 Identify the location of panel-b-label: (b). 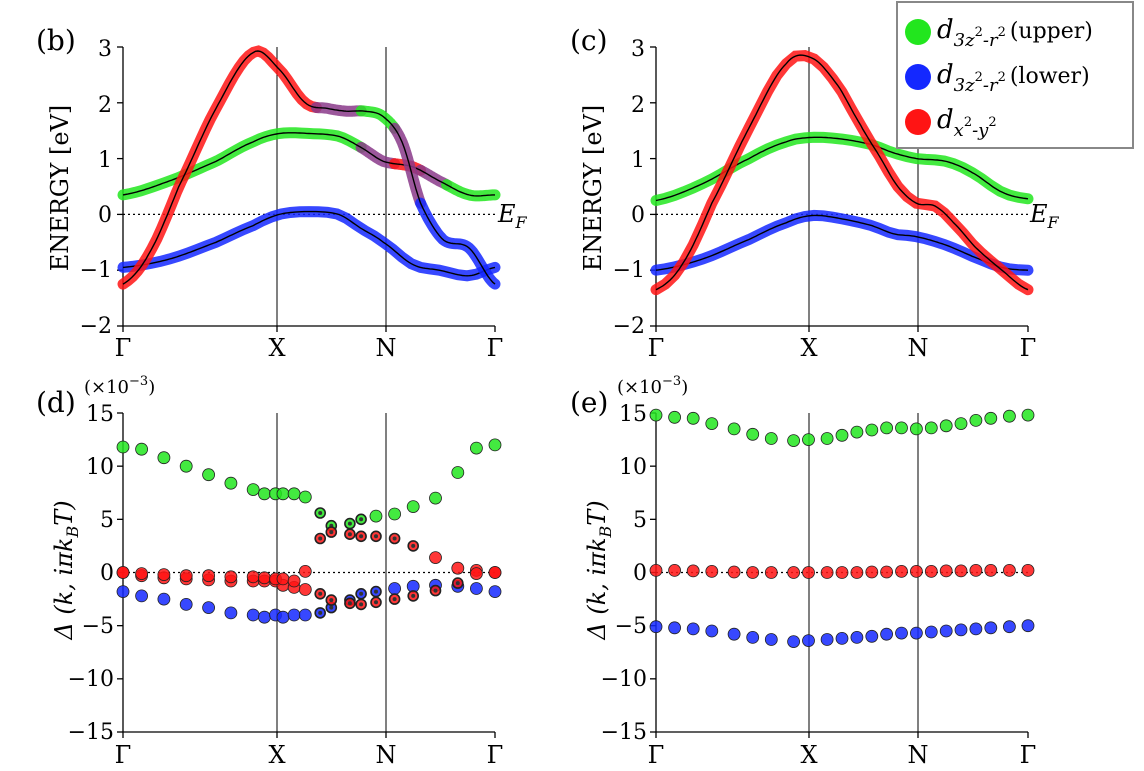
(56, 40).